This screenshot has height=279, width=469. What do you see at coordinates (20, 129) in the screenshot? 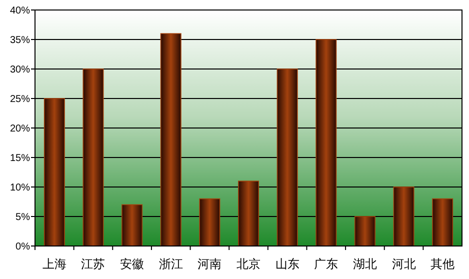
I see `y-tick-label: 20%` at bounding box center [20, 129].